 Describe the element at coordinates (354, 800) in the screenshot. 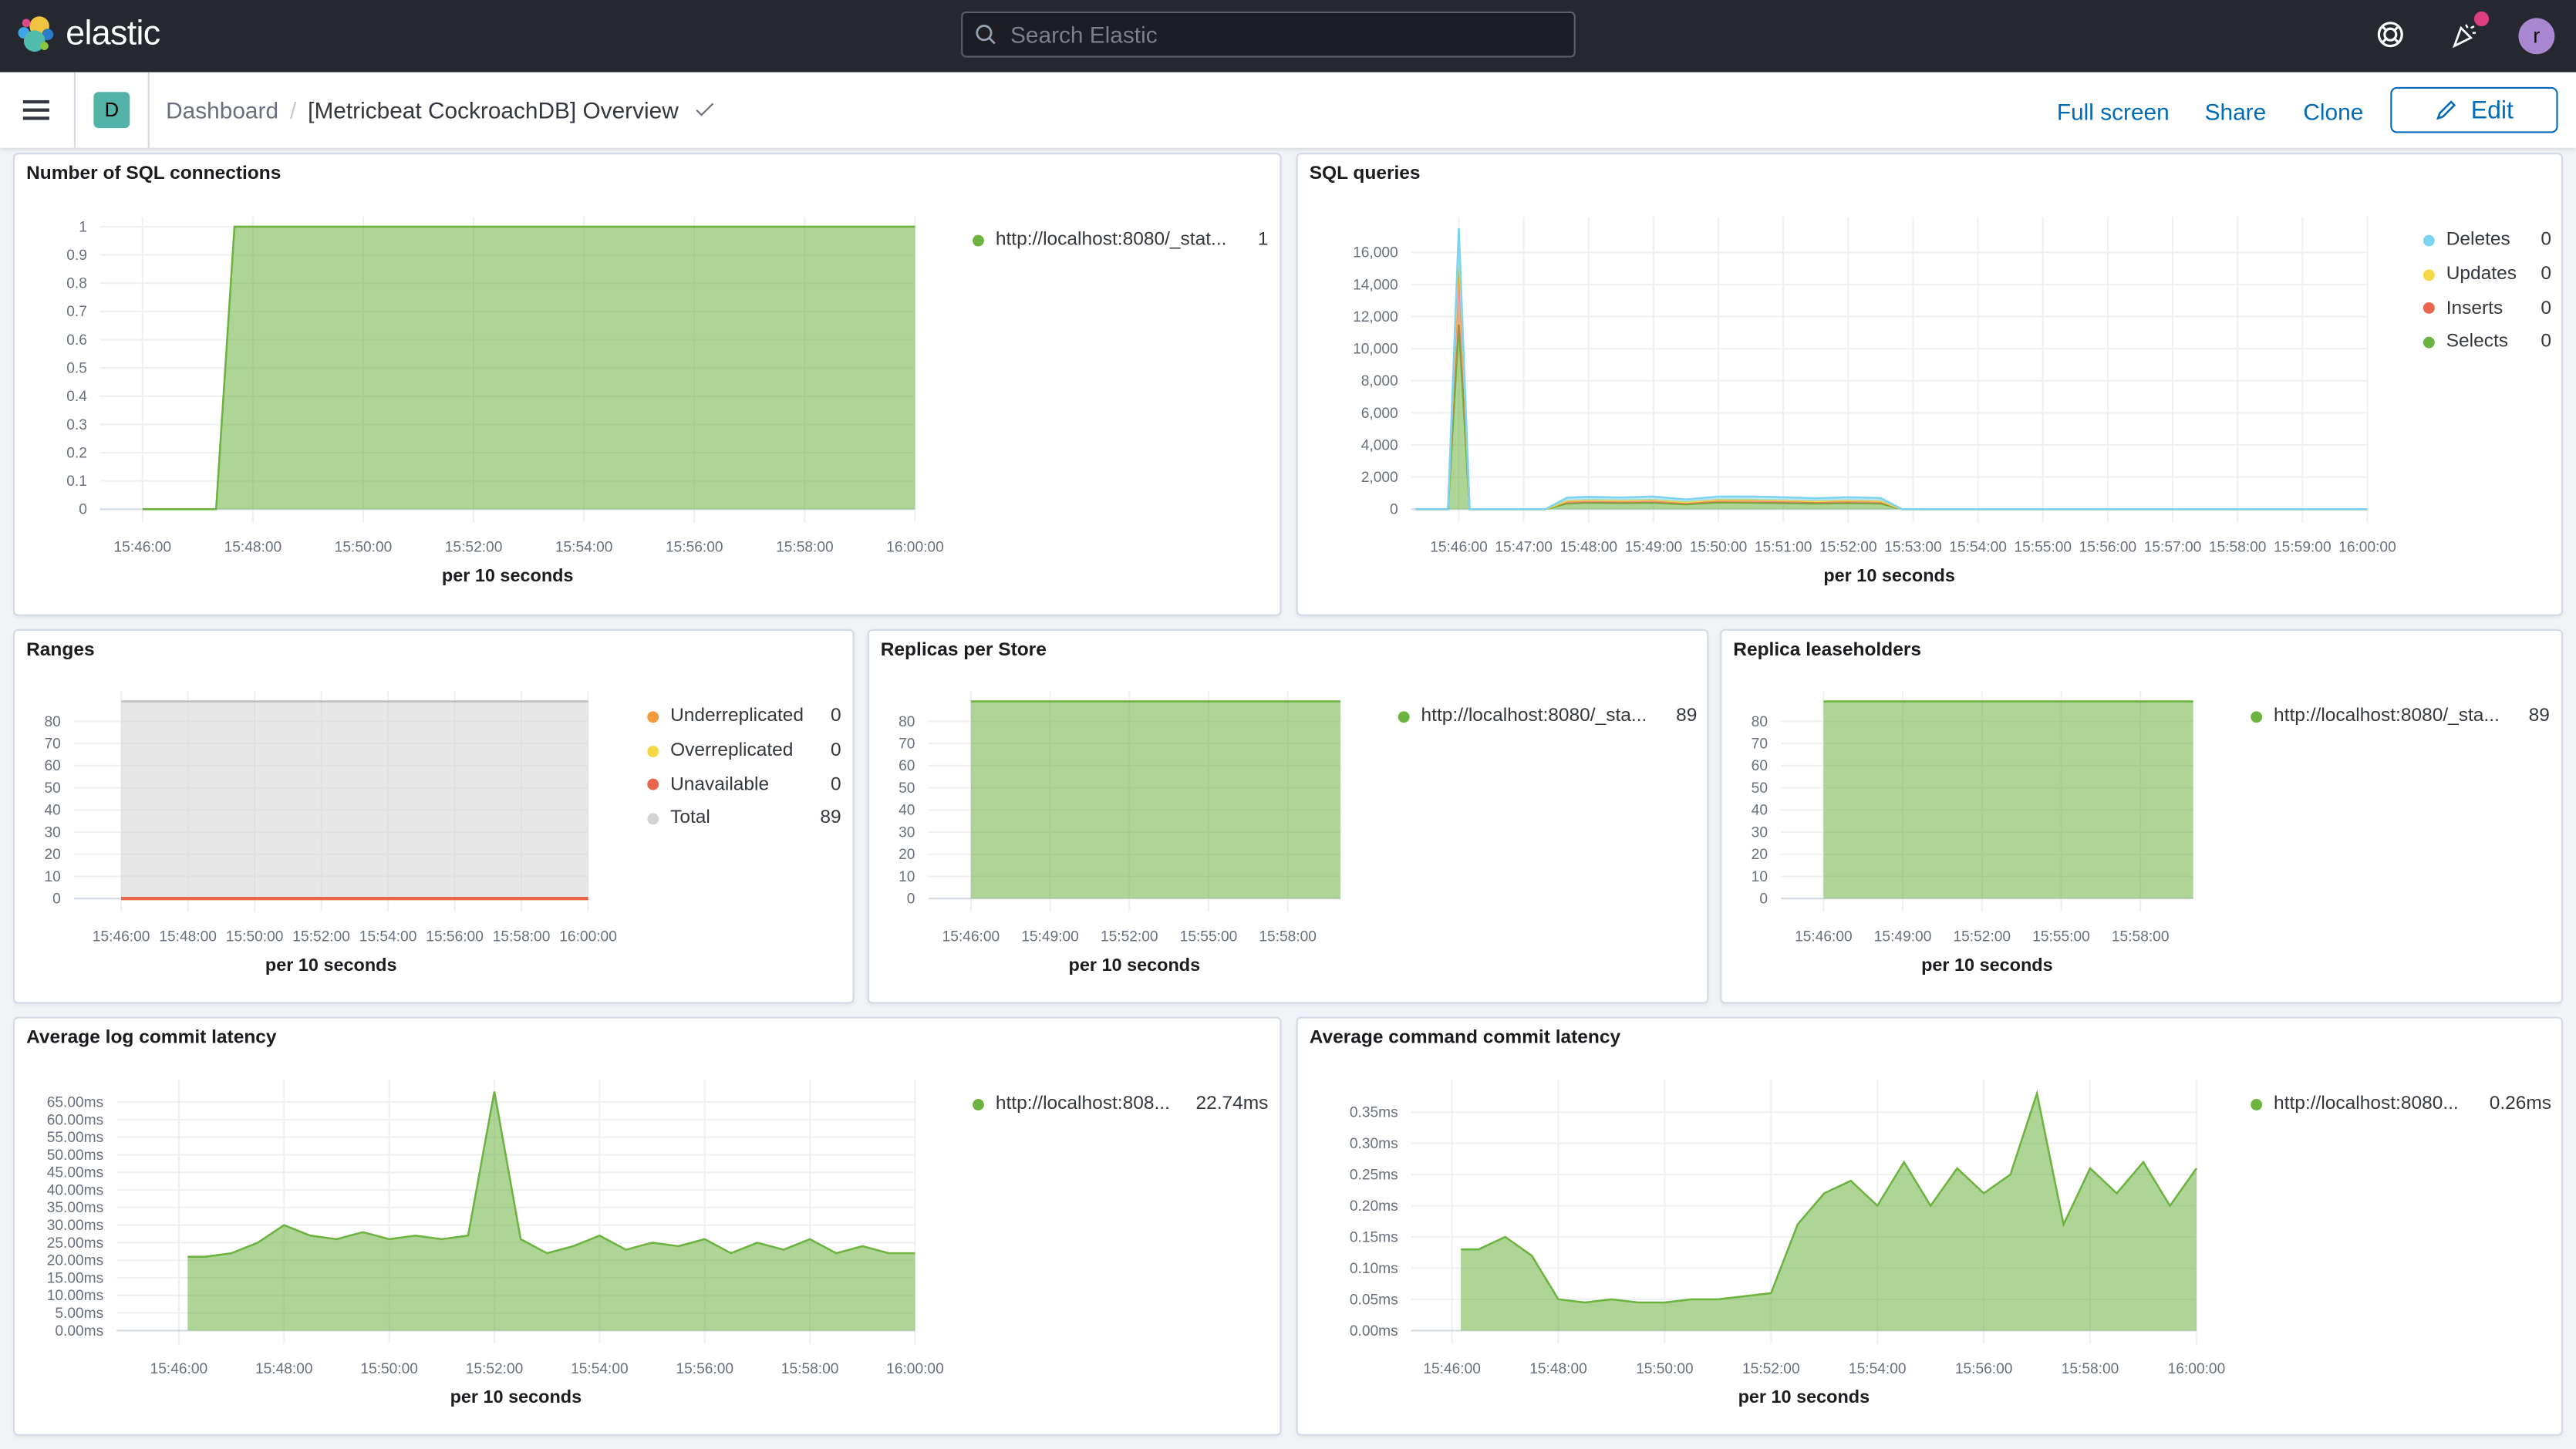

I see `series-area-total` at that location.